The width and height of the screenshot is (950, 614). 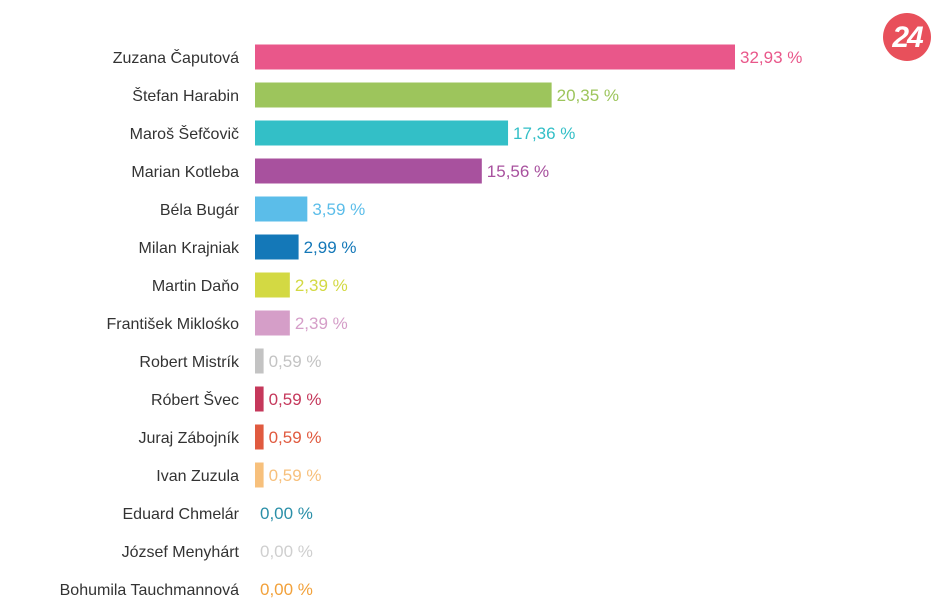 I want to click on category-label: Ivan Zuzula, so click(x=197, y=476).